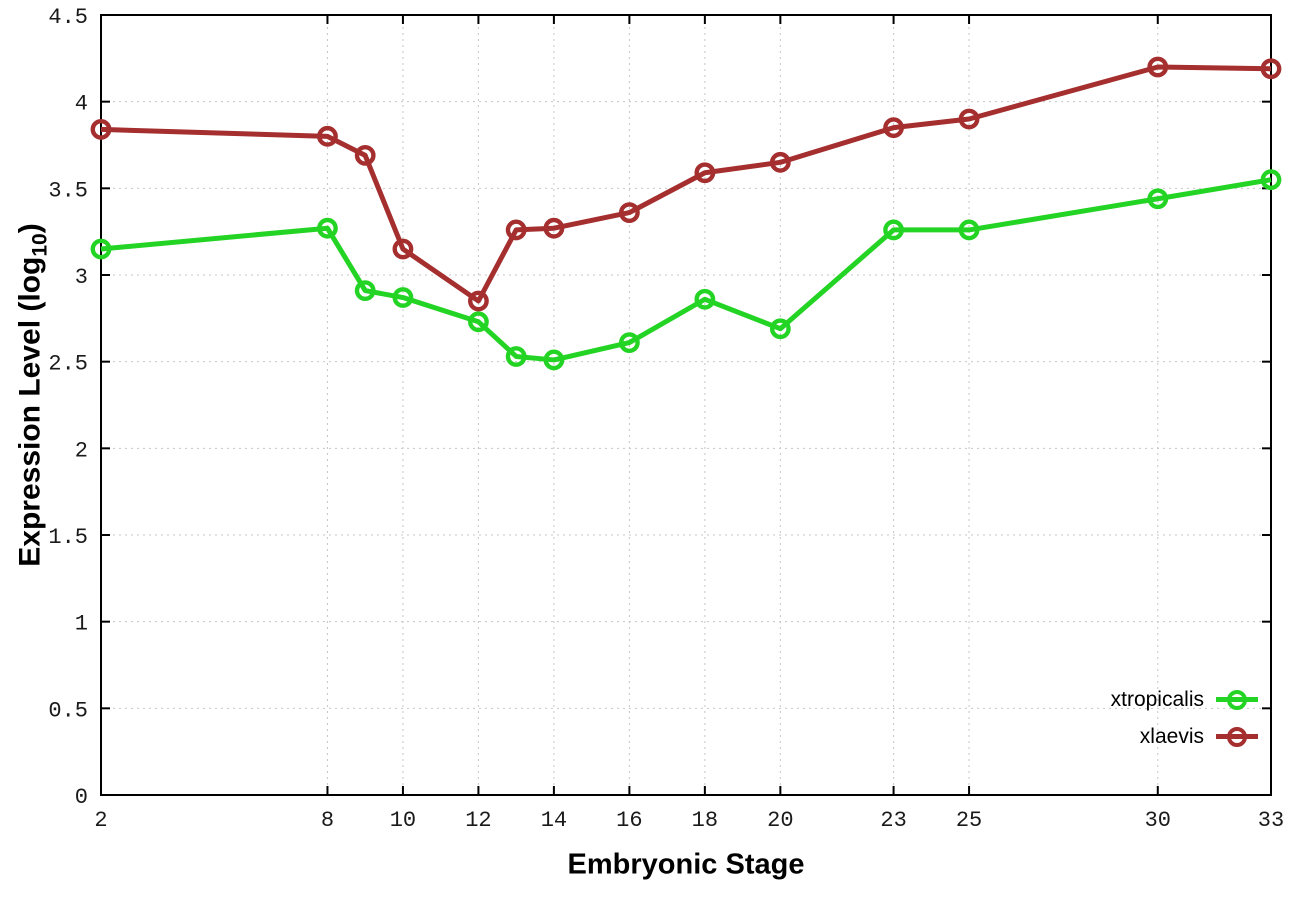  Describe the element at coordinates (81, 277) in the screenshot. I see `y-tick-label: 3` at that location.